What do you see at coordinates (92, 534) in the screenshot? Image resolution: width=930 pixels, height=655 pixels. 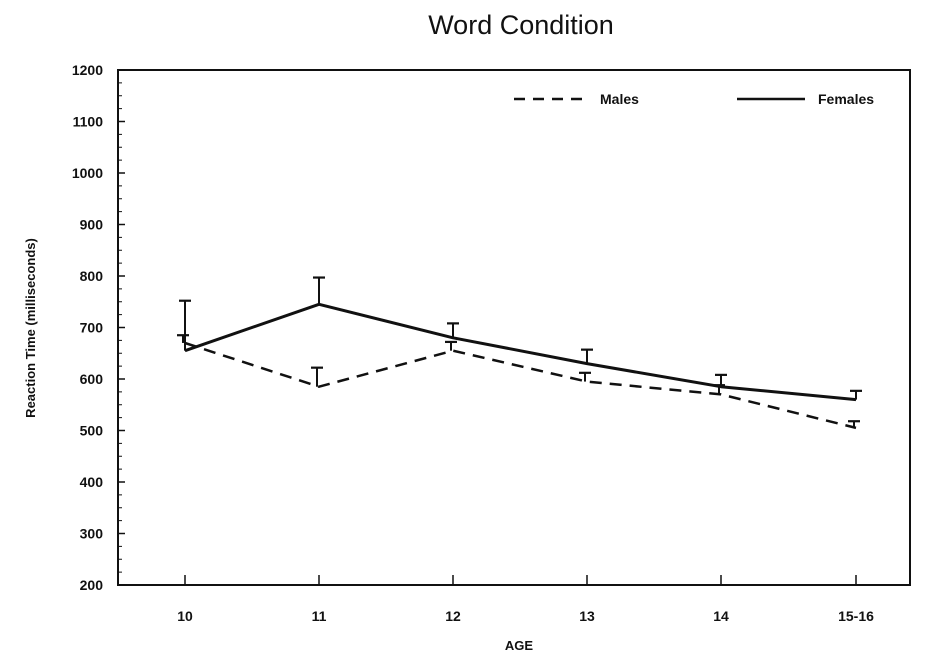 I see `y-tick-label: 300` at bounding box center [92, 534].